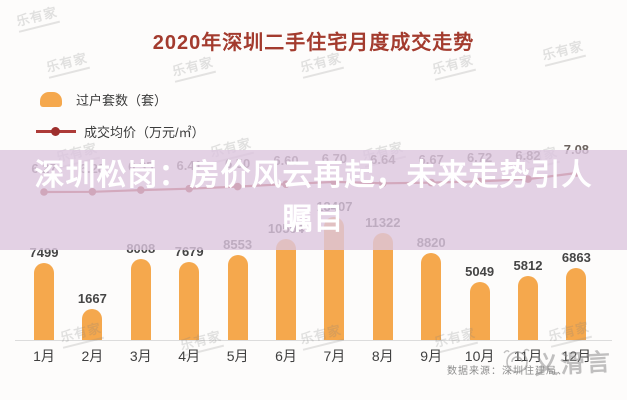 This screenshot has height=400, width=627. Describe the element at coordinates (140, 356) in the screenshot. I see `x-tick-3月: 3月` at that location.